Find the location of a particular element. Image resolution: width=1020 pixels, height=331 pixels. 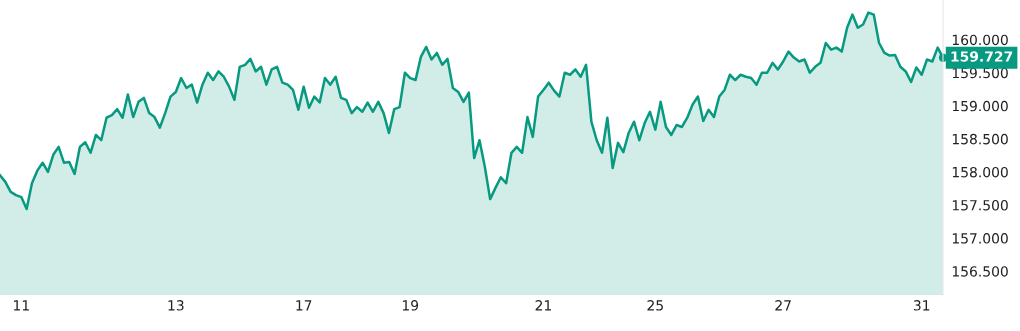

x-tick-label: 17 is located at coordinates (304, 305).